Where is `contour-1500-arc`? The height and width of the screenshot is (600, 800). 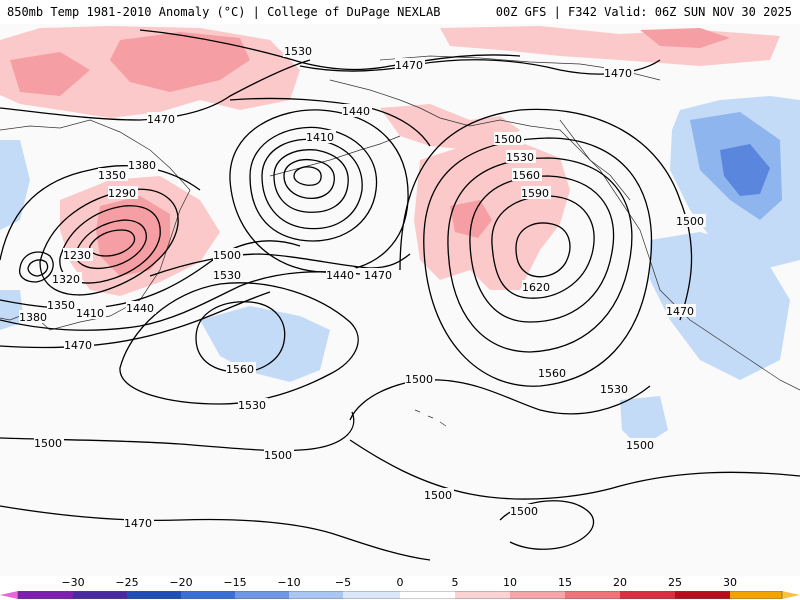
contour-1500-arc is located at coordinates (280, 265).